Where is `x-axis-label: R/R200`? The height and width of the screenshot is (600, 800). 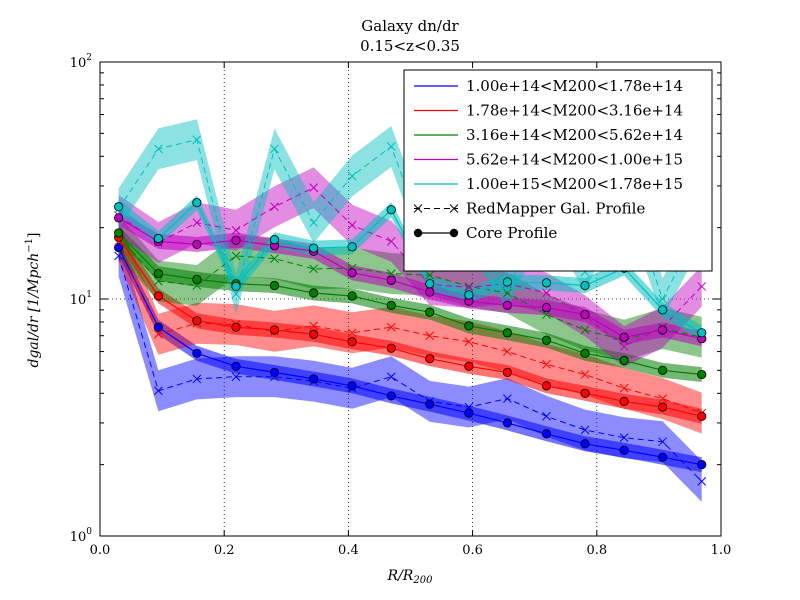
x-axis-label: R/R200 is located at coordinates (410, 577).